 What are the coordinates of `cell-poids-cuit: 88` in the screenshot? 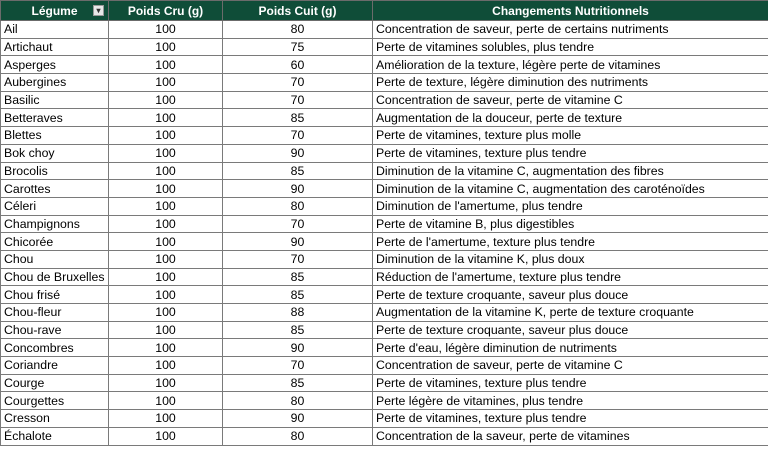 It's located at (297, 312).